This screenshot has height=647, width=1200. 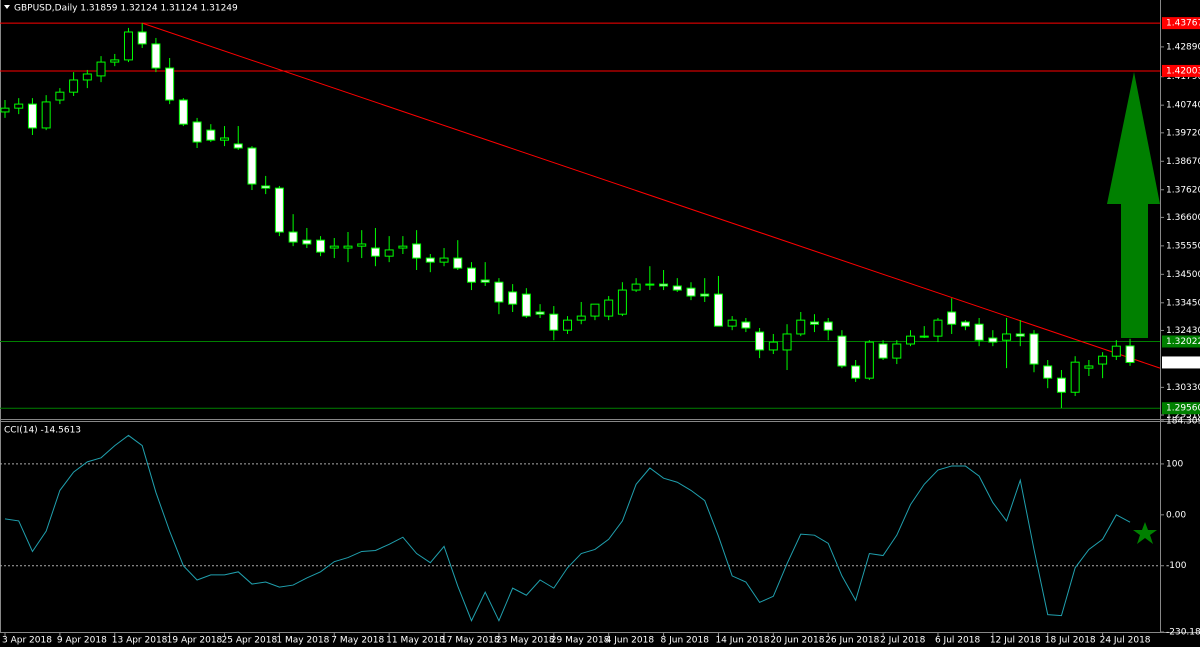 I want to click on price-label: 1.31249, so click(x=1183, y=363).